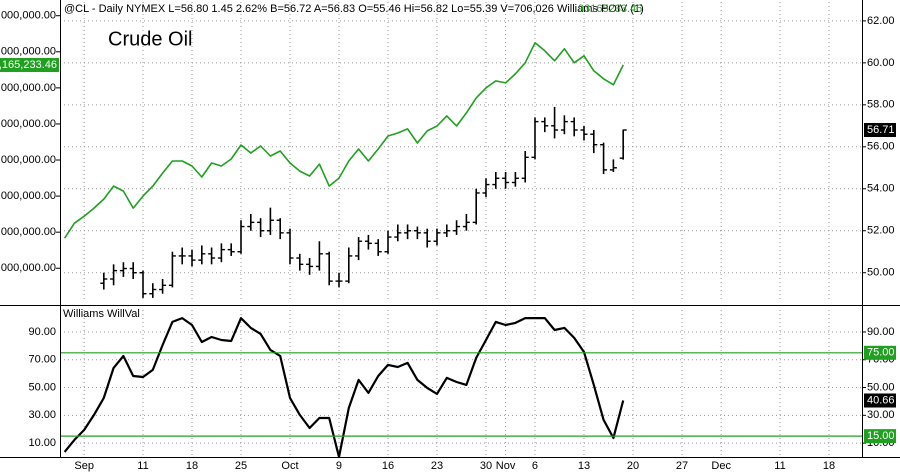 This screenshot has width=900, height=474. What do you see at coordinates (28, 52) in the screenshot?
I see `y2-tick-label: 95,000,000.00` at bounding box center [28, 52].